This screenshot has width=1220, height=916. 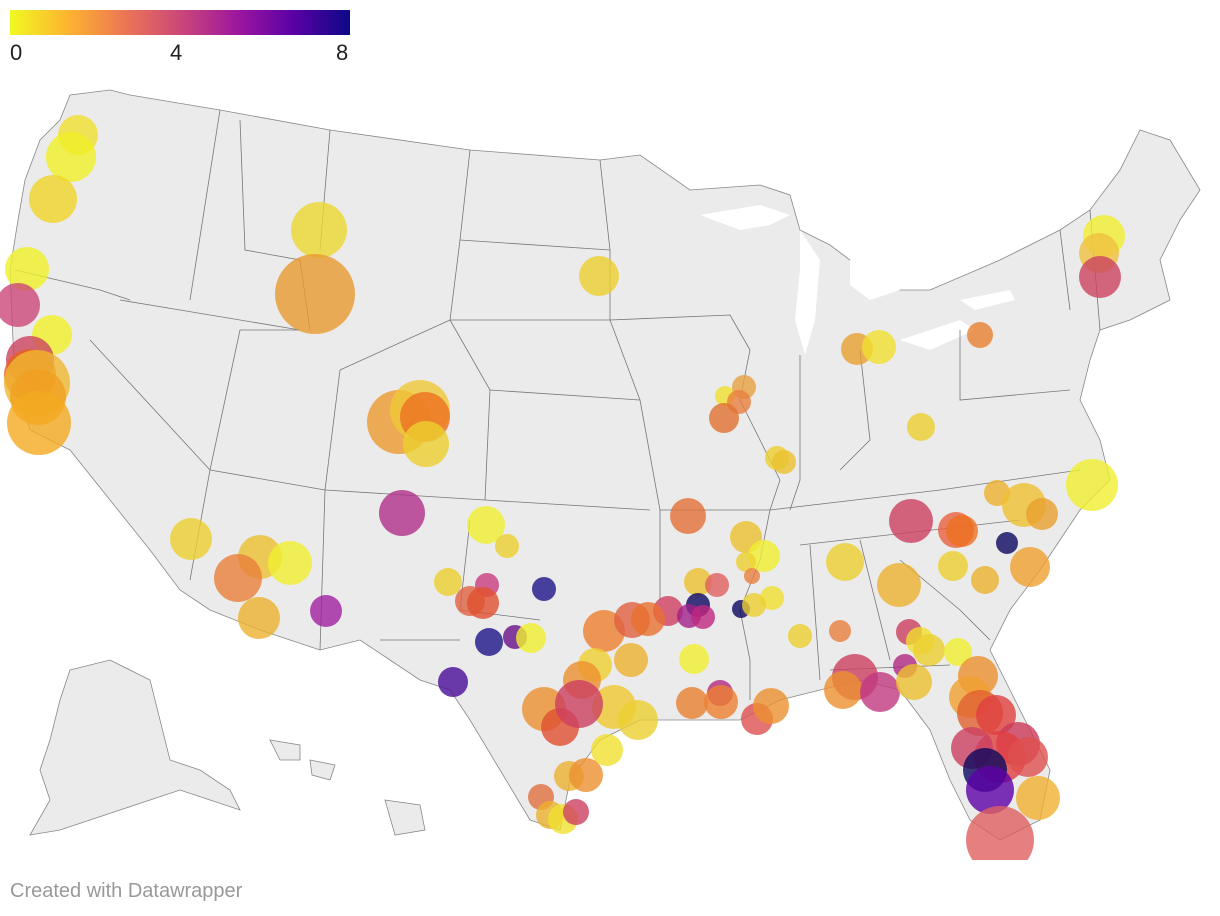 I want to click on alaska-land, so click(x=135, y=747).